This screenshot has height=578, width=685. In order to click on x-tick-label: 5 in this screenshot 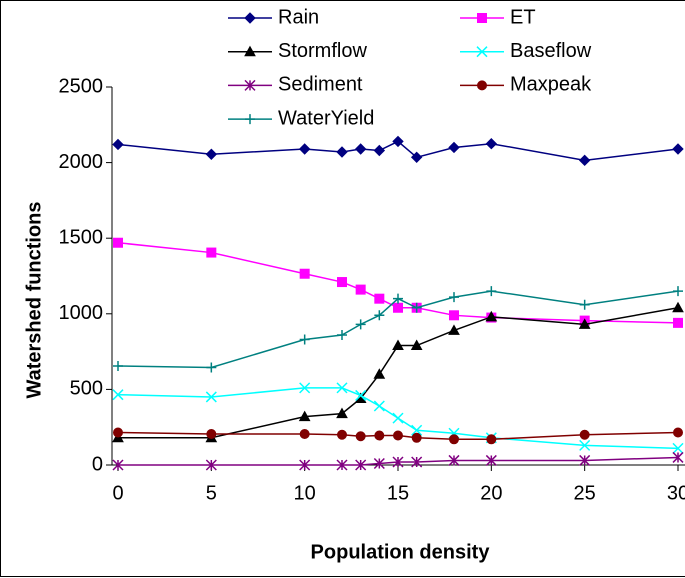, I will do `click(211, 493)`.